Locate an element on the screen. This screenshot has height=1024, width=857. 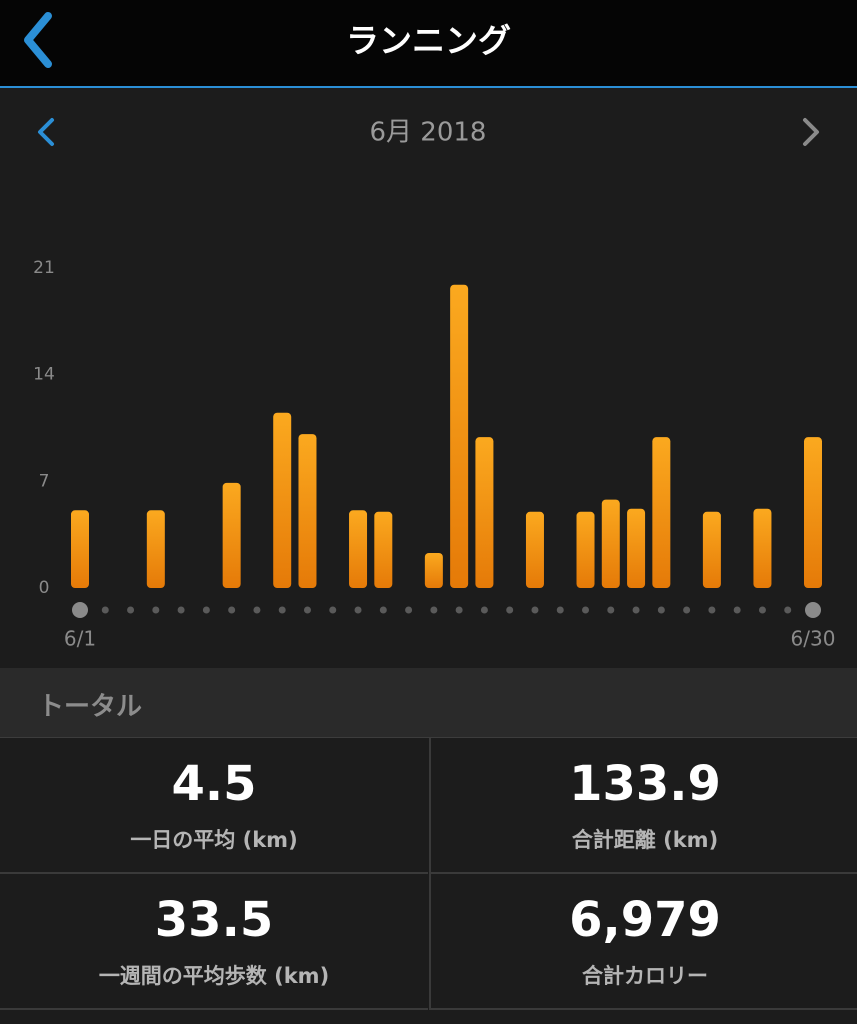
stat-value: 6,979 is located at coordinates (645, 920).